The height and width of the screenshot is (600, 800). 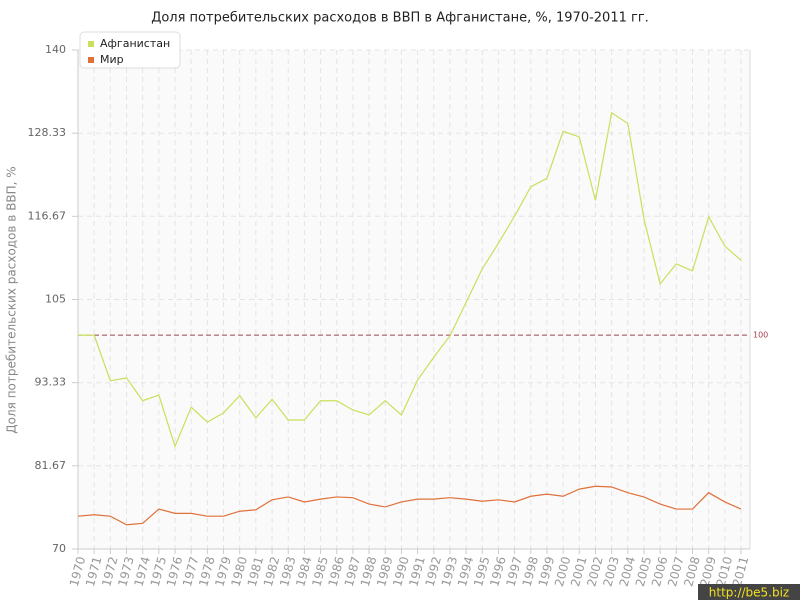 What do you see at coordinates (55, 299) in the screenshot?
I see `y-tick-label: 105` at bounding box center [55, 299].